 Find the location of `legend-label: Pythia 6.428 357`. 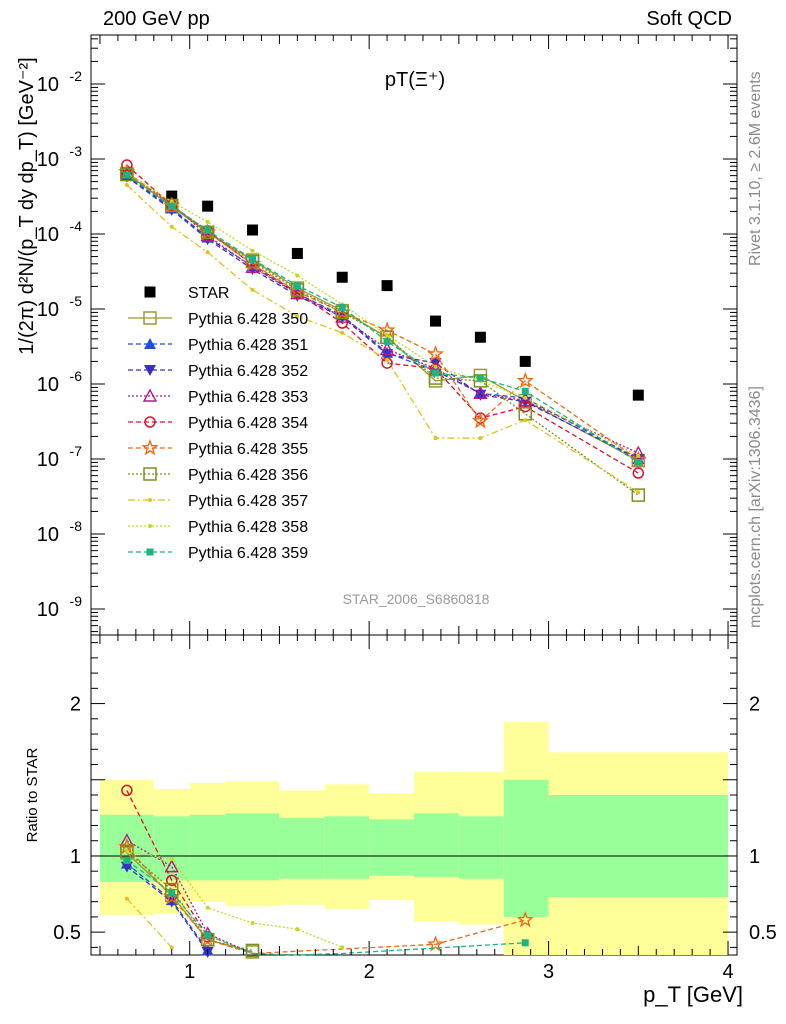

legend-label: Pythia 6.428 357 is located at coordinates (248, 501).